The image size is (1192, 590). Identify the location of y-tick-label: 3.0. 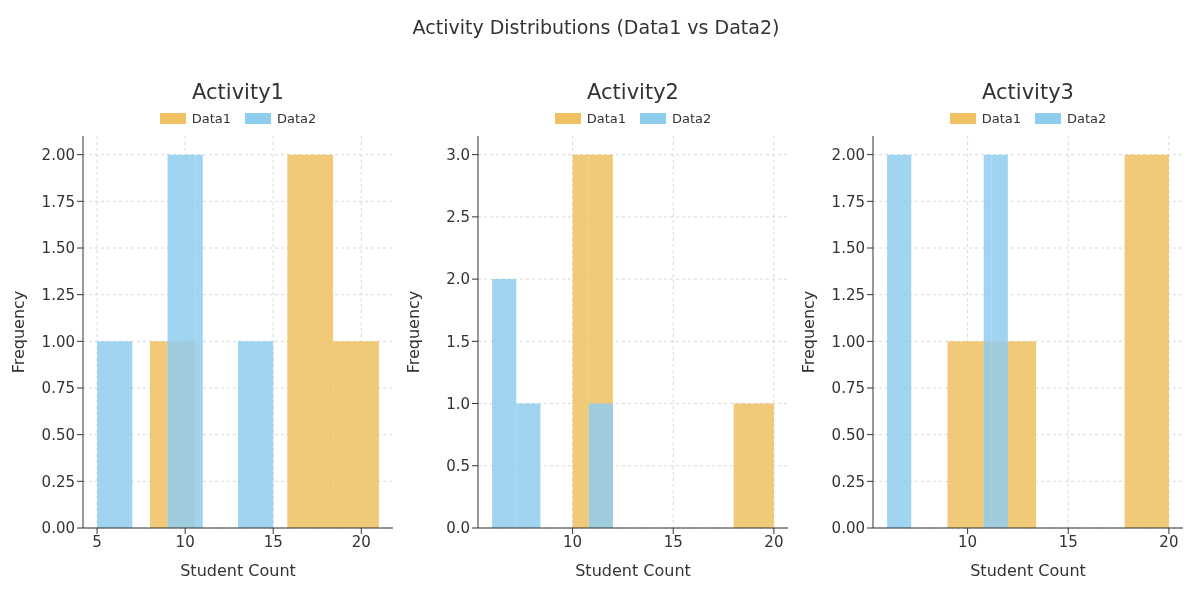
(458, 154).